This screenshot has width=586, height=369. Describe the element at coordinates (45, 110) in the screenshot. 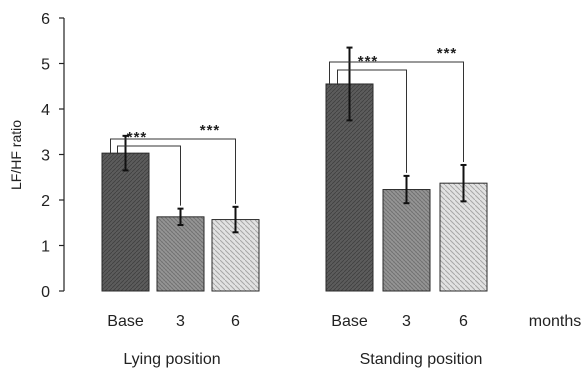

I see `y-tick-label: 4` at that location.